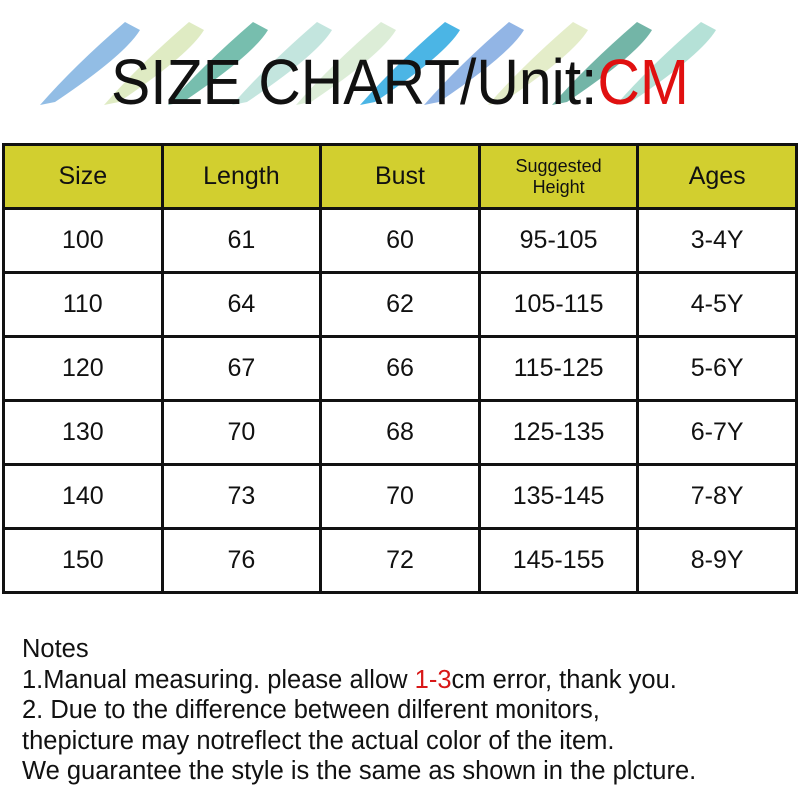 The width and height of the screenshot is (800, 795). I want to click on table-row: 120 67 66 115-125 5-6Y, so click(400, 368).